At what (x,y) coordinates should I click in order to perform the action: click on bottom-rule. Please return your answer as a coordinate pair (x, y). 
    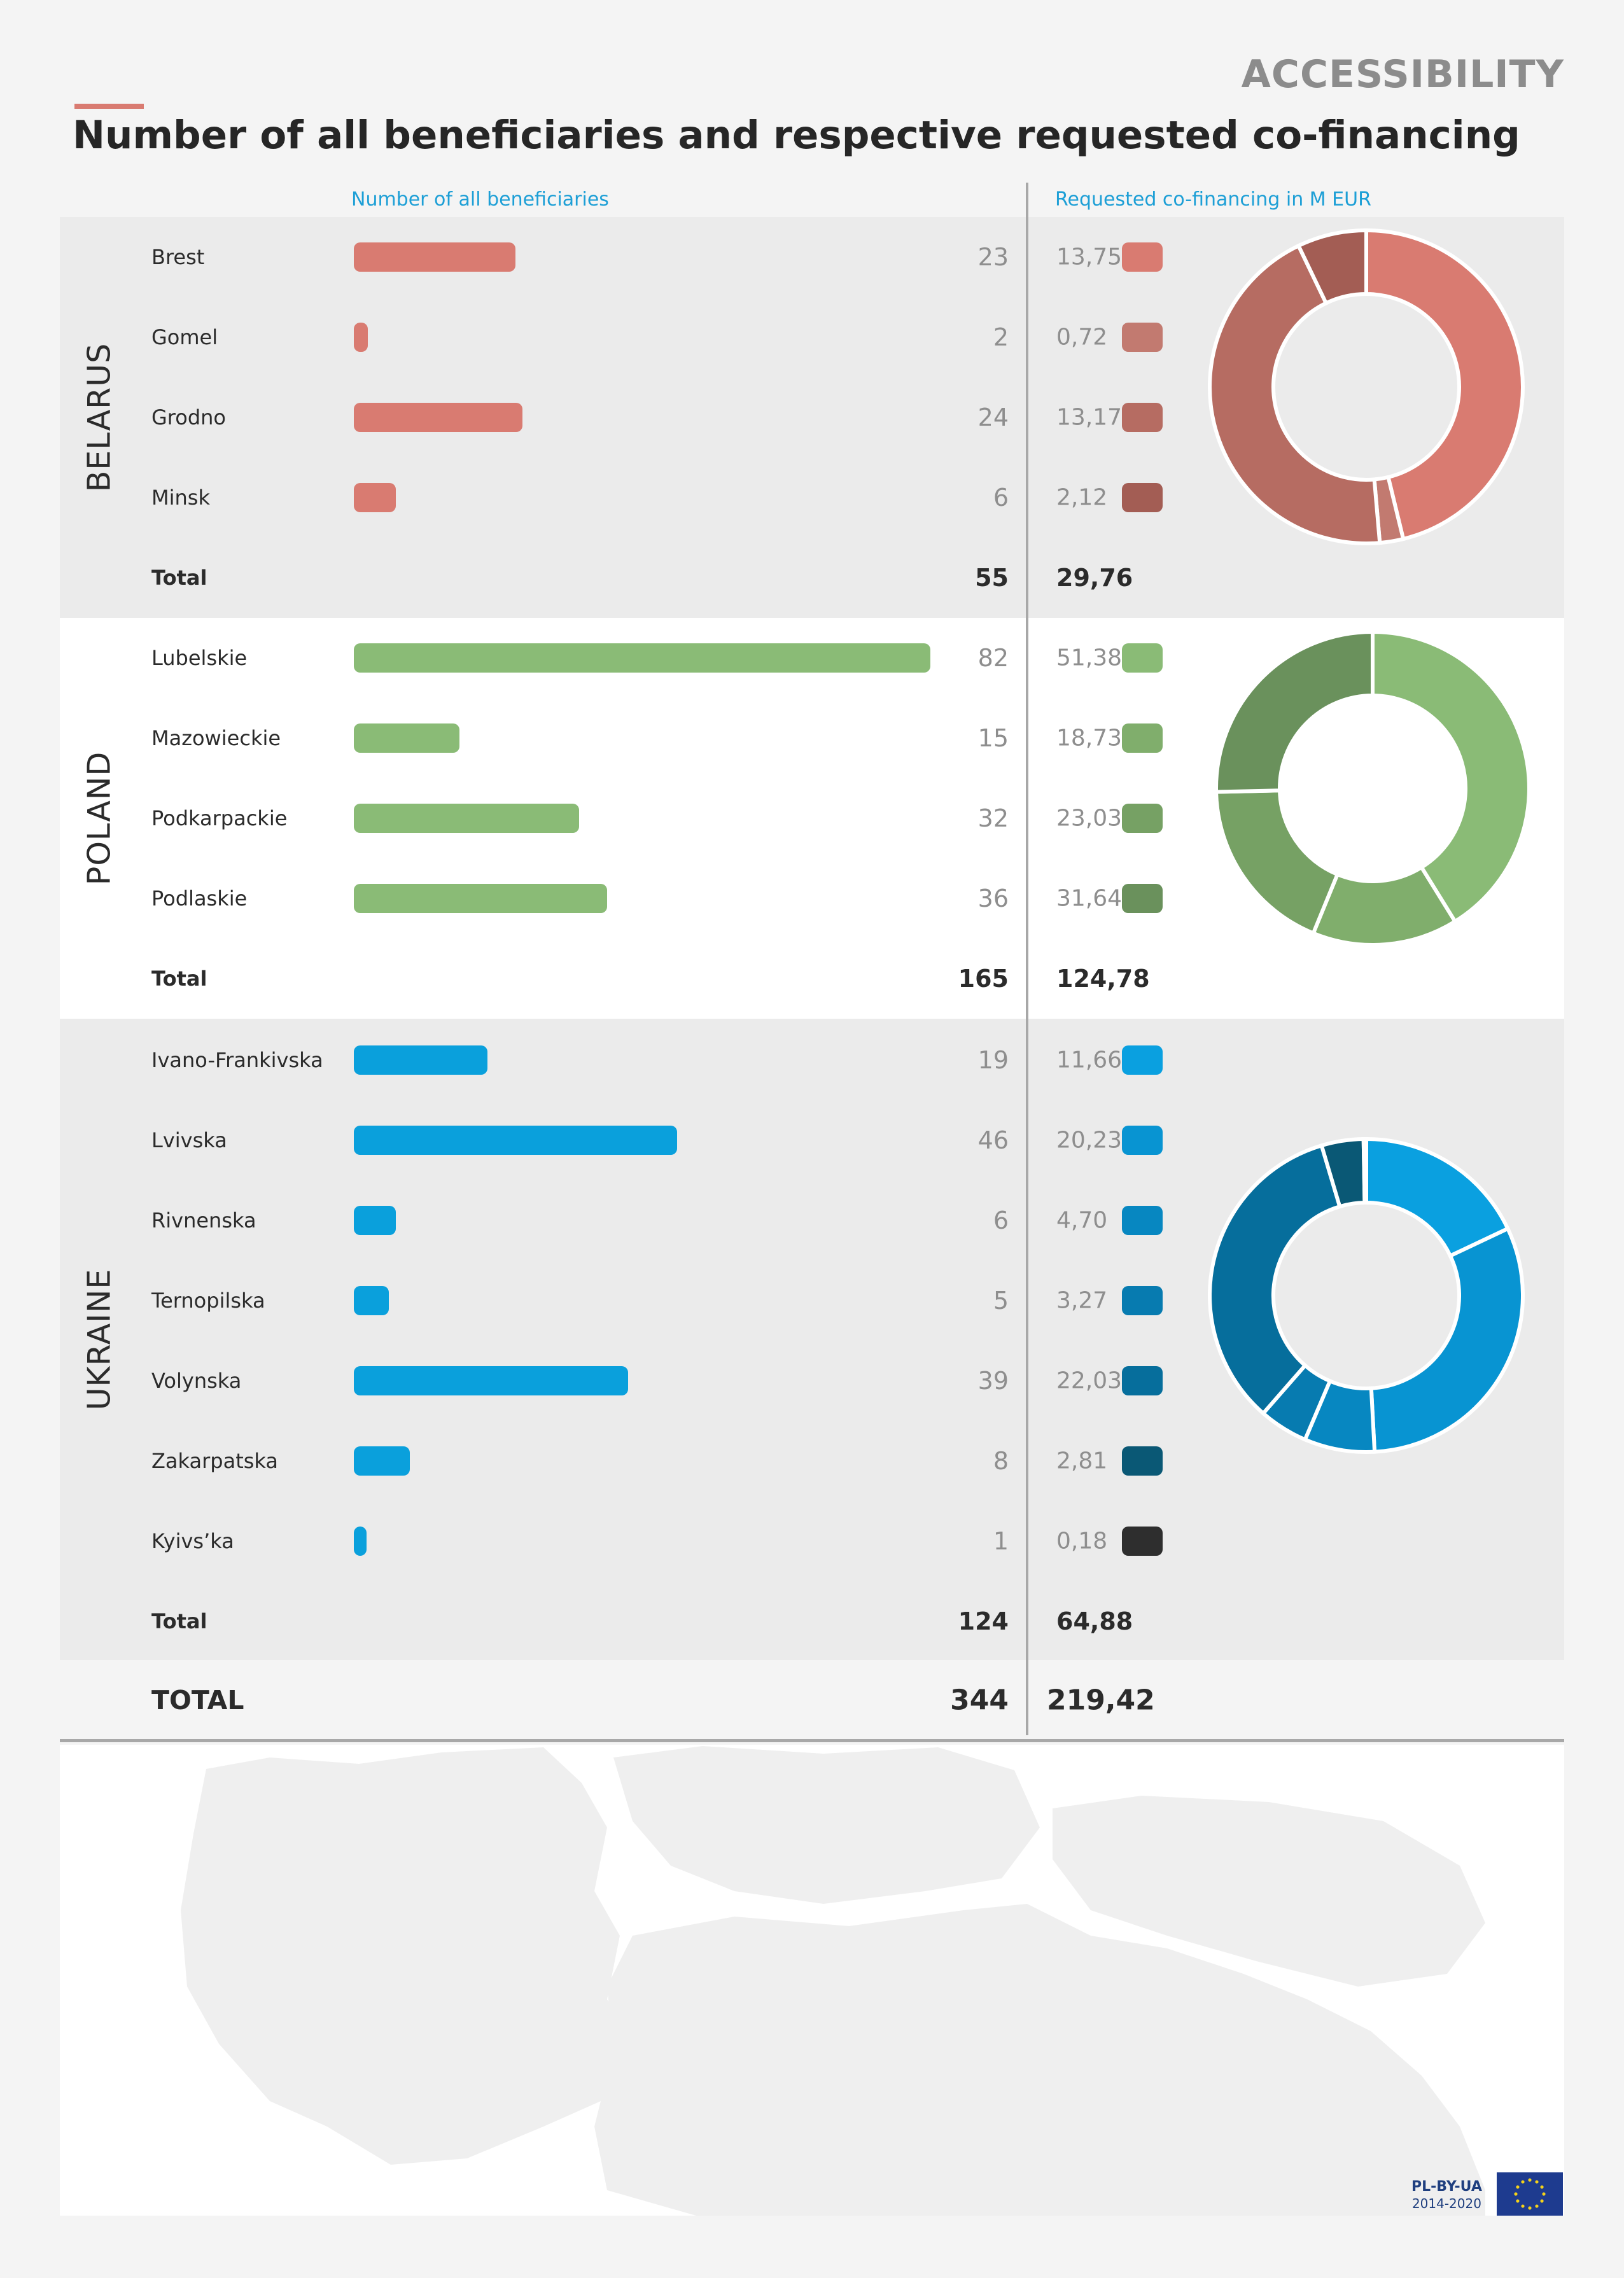
    Looking at the image, I should click on (812, 1740).